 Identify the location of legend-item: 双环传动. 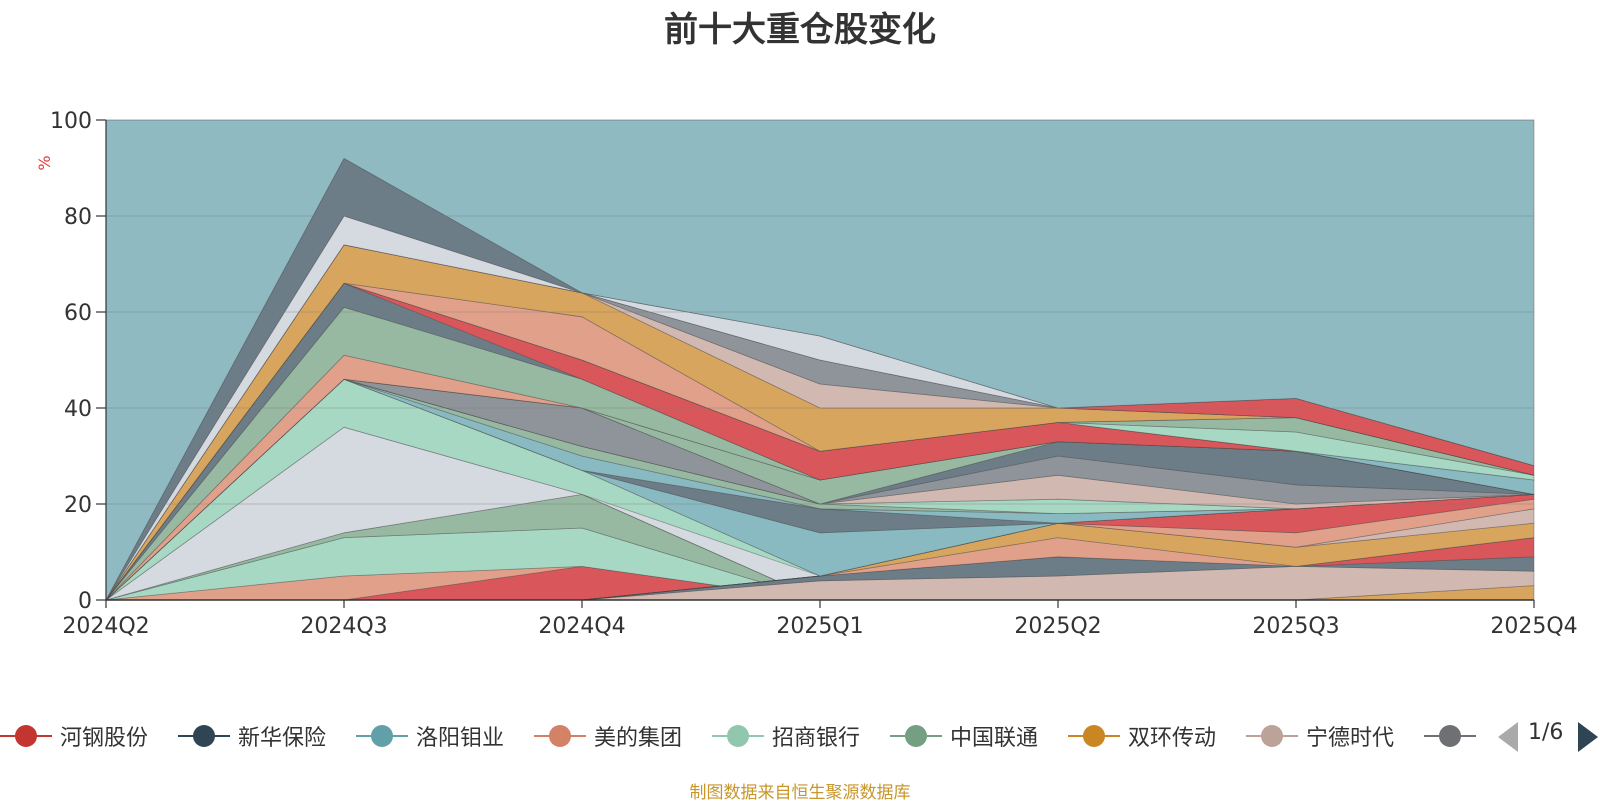
(1142, 736).